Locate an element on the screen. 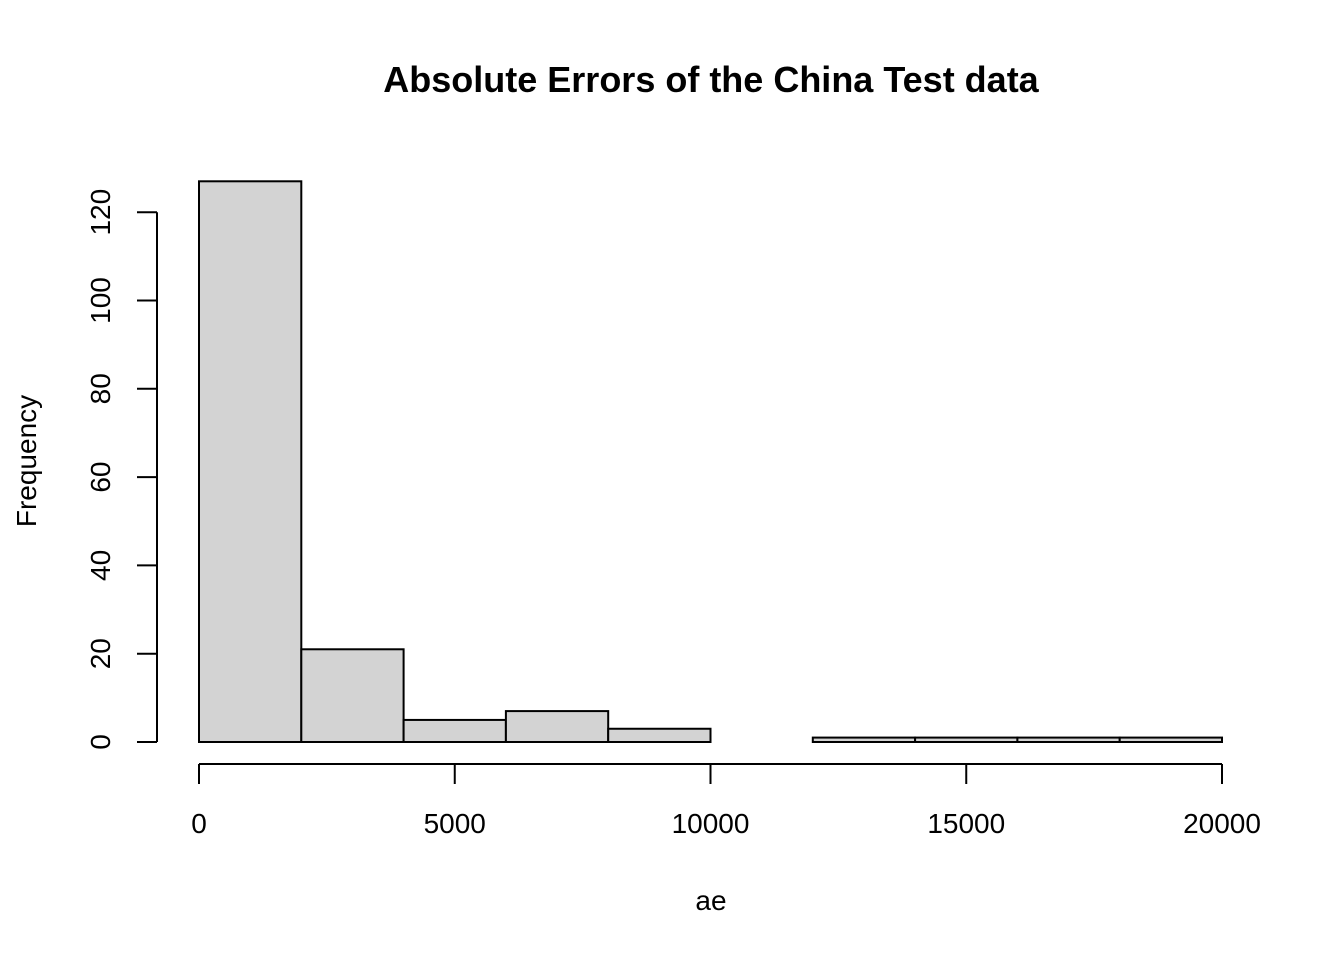 The height and width of the screenshot is (960, 1344). x-tick-label: 10000 is located at coordinates (711, 823).